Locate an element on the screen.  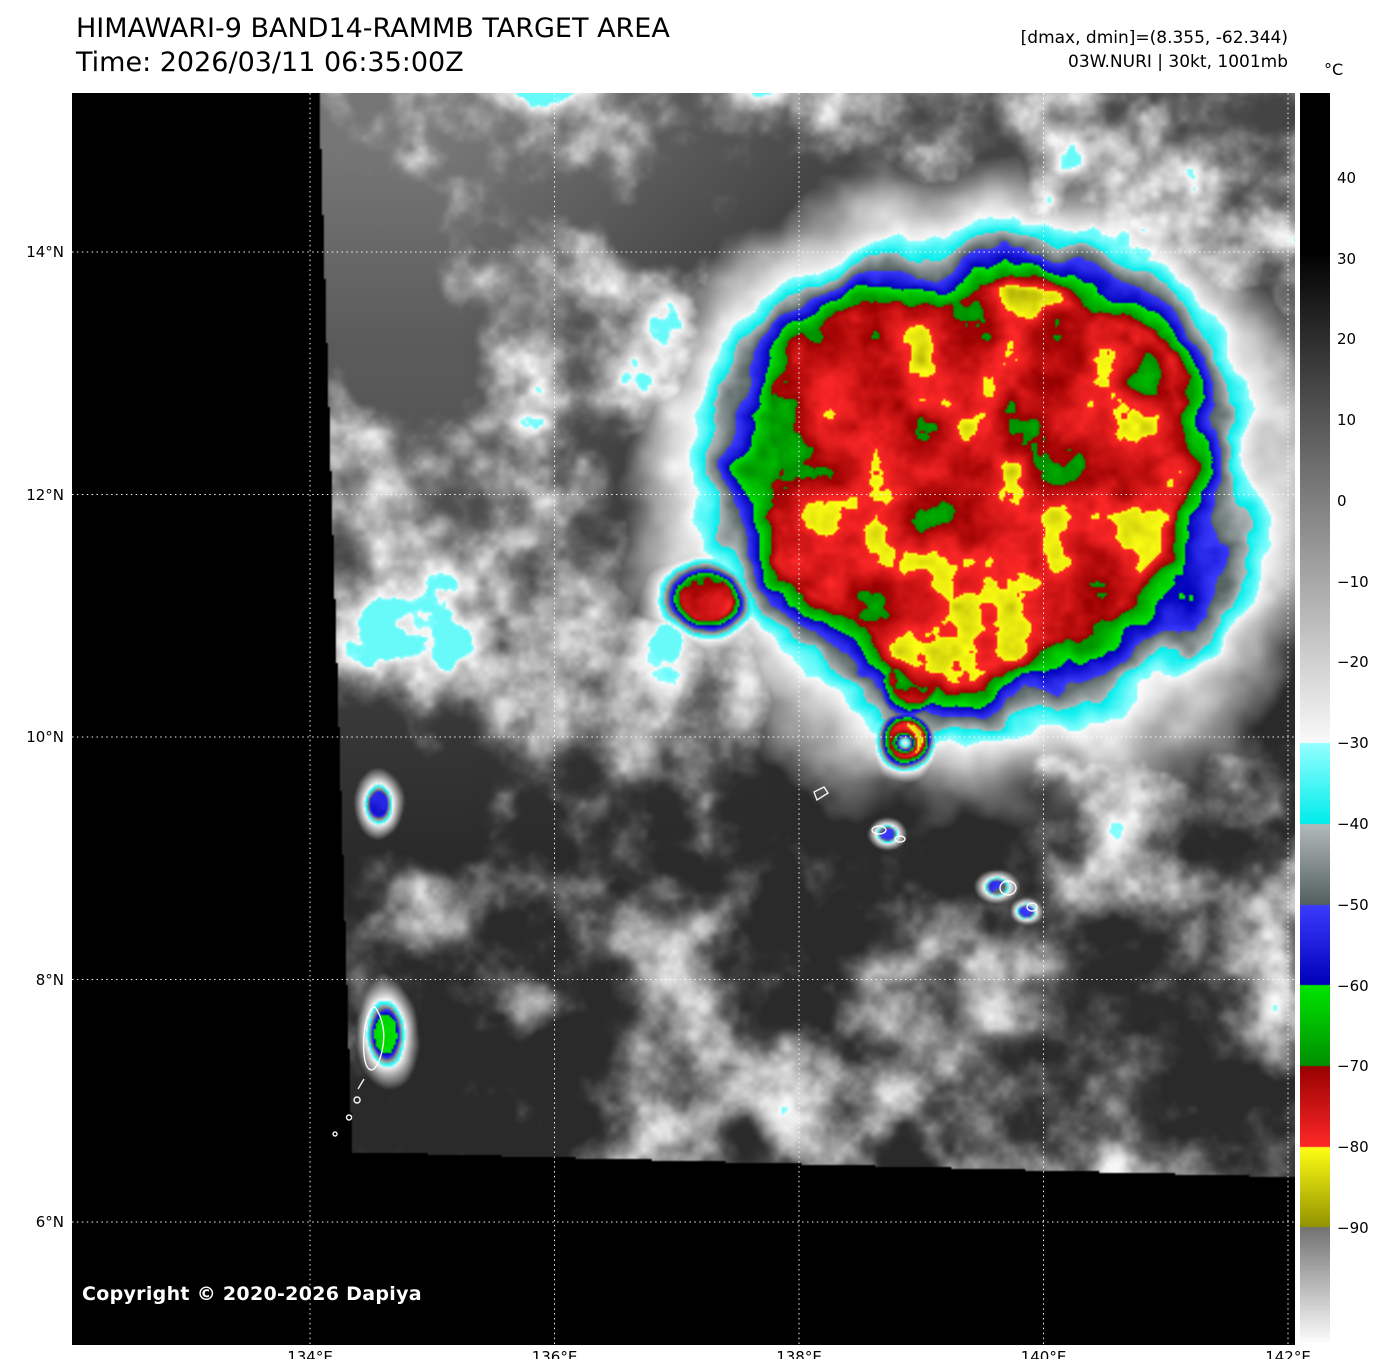
colorbar-tick-label: −30 is located at coordinates (1353, 743).